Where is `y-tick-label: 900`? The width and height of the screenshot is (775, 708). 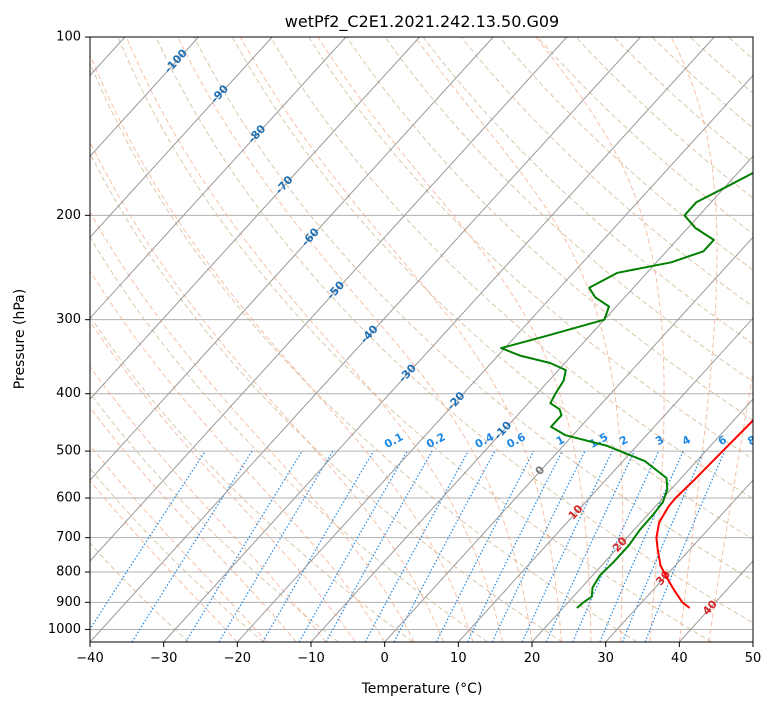 y-tick-label: 900 is located at coordinates (68, 602).